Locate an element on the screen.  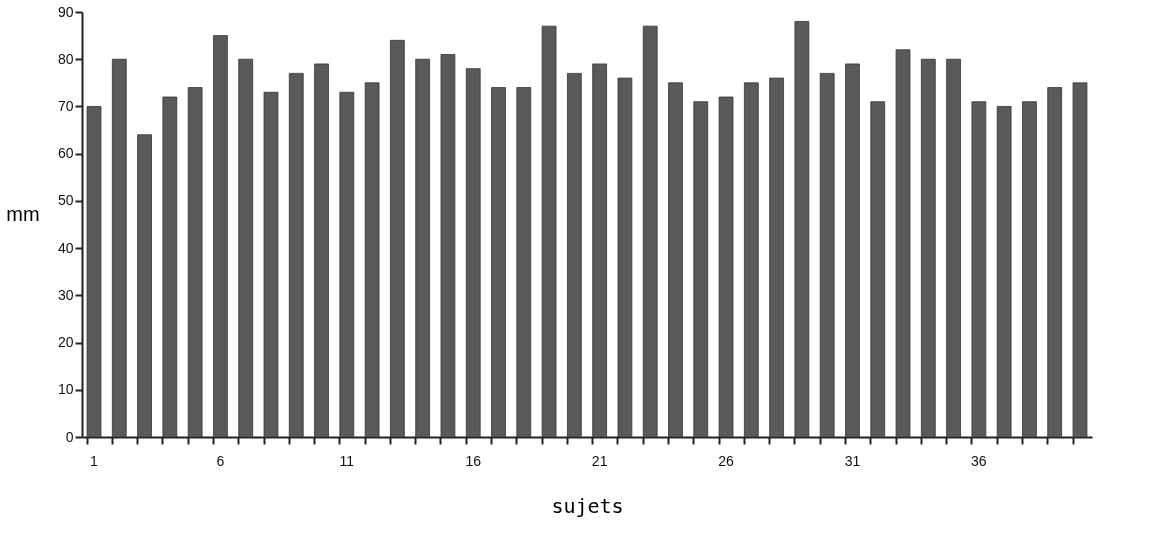
x-tick-label: 11 is located at coordinates (347, 460).